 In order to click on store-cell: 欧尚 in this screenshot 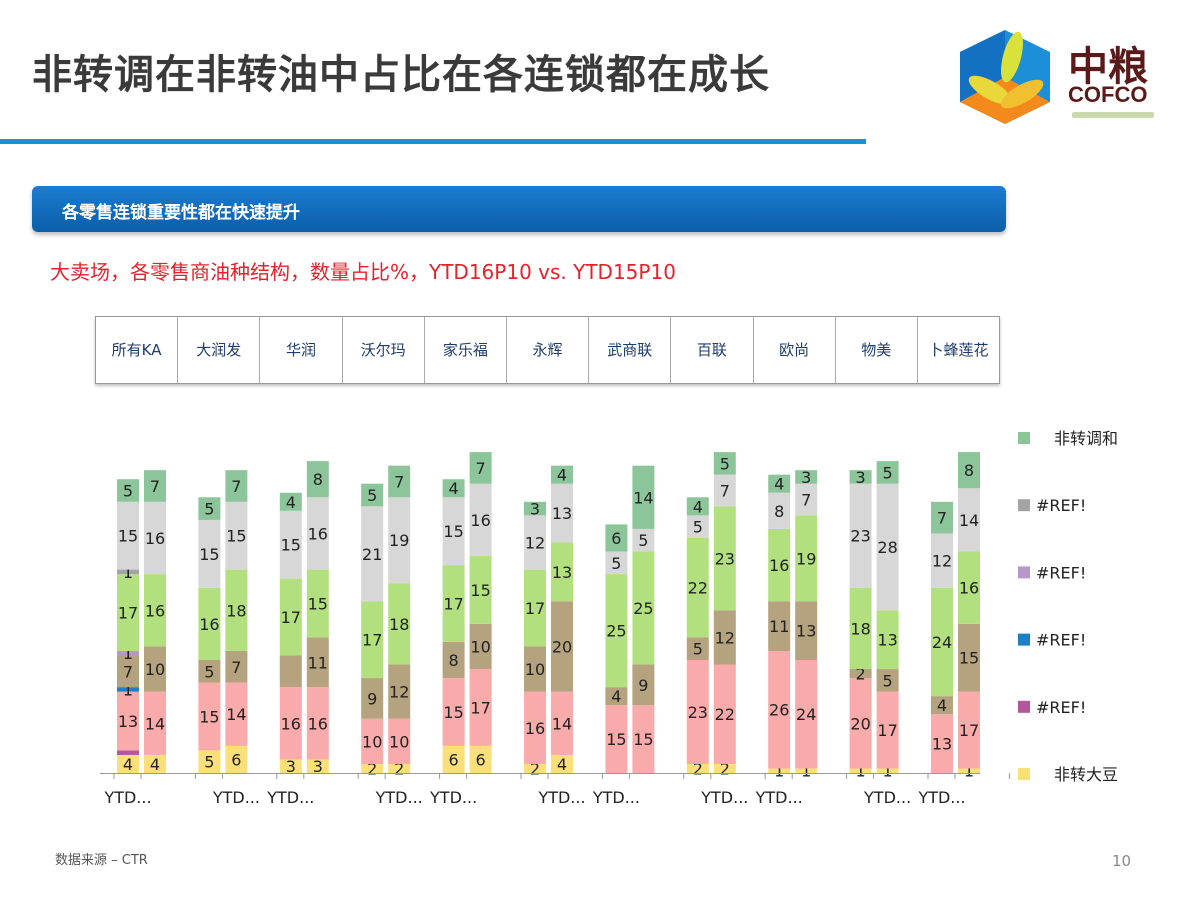, I will do `click(795, 350)`.